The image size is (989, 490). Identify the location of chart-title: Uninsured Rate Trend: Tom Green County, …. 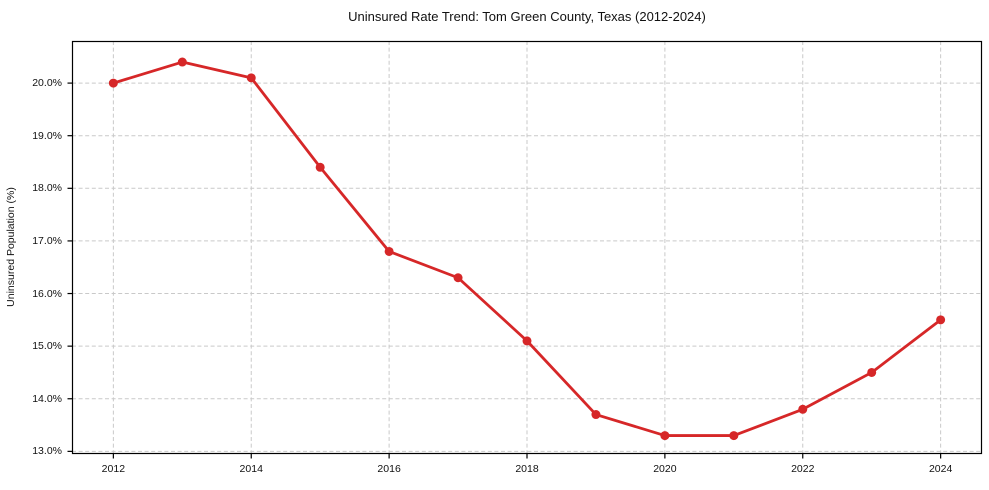
(527, 16).